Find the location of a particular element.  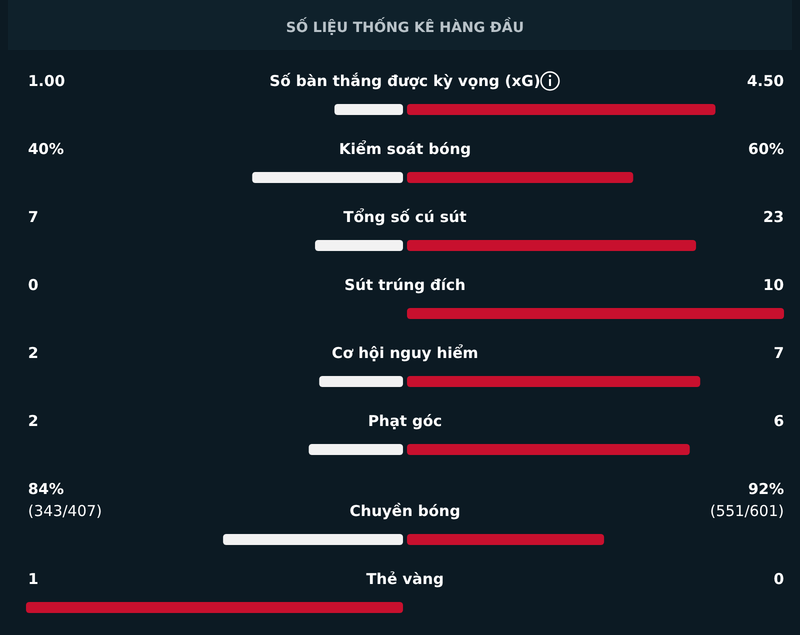

category-label: Chuyền bóng is located at coordinates (405, 511).